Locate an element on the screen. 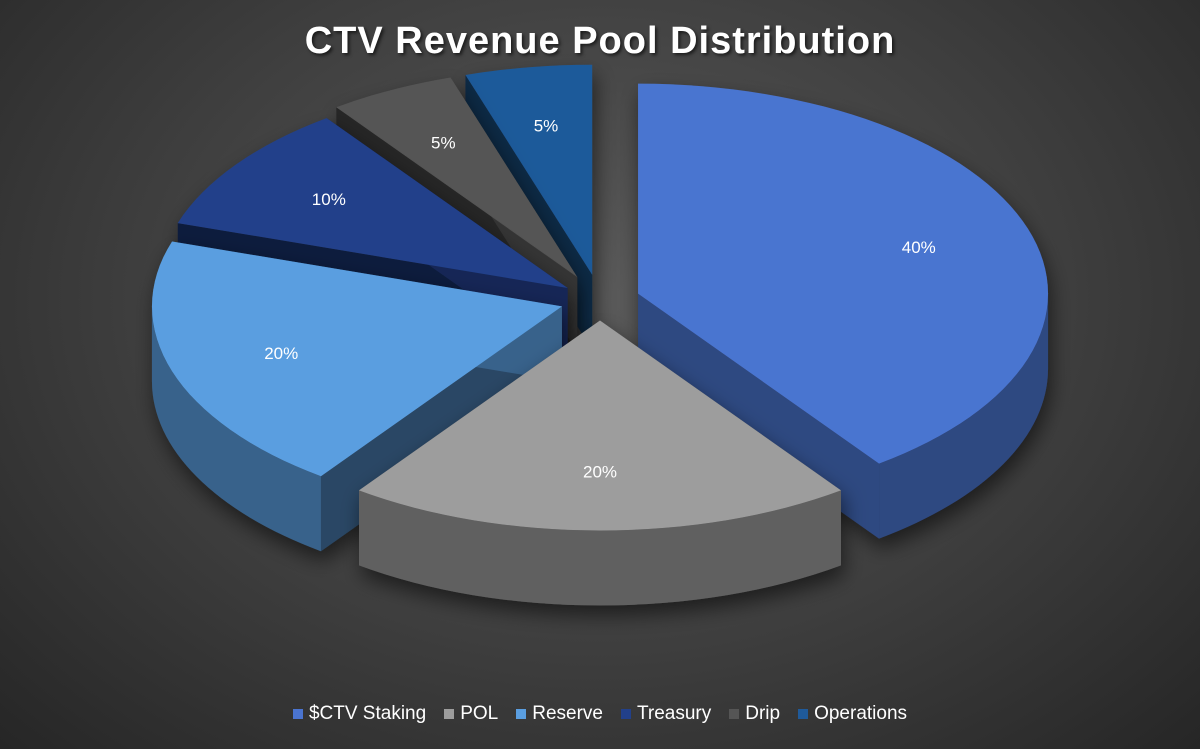 The width and height of the screenshot is (1200, 749). legend-label: Drip is located at coordinates (763, 713).